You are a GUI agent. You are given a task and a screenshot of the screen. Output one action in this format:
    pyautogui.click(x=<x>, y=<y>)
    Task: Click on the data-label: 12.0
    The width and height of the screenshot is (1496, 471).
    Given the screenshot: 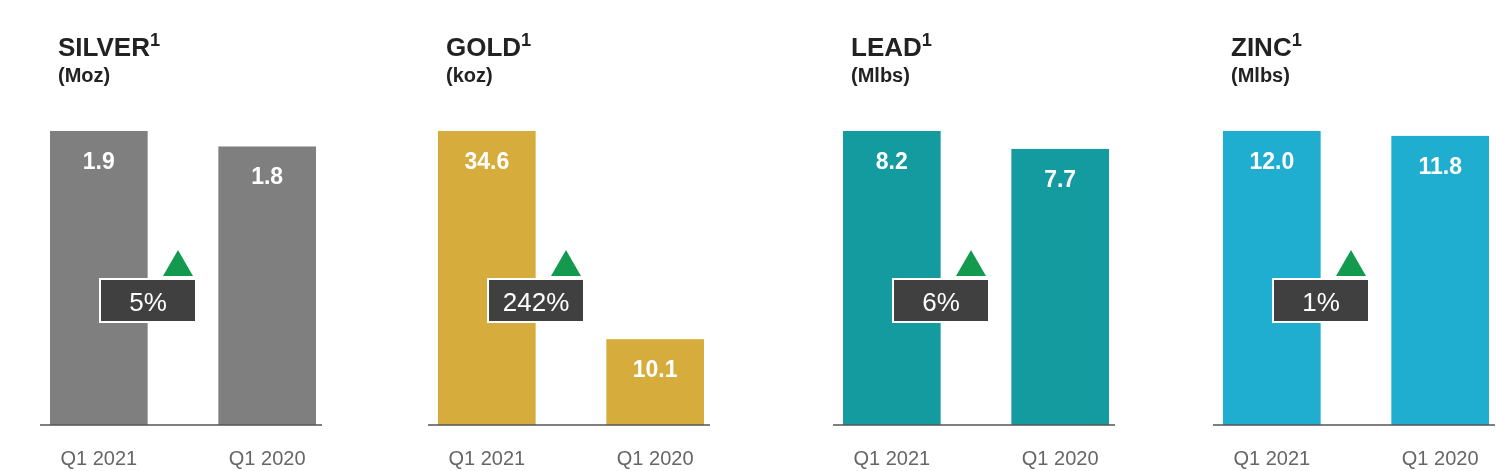 What is the action you would take?
    pyautogui.click(x=1272, y=161)
    